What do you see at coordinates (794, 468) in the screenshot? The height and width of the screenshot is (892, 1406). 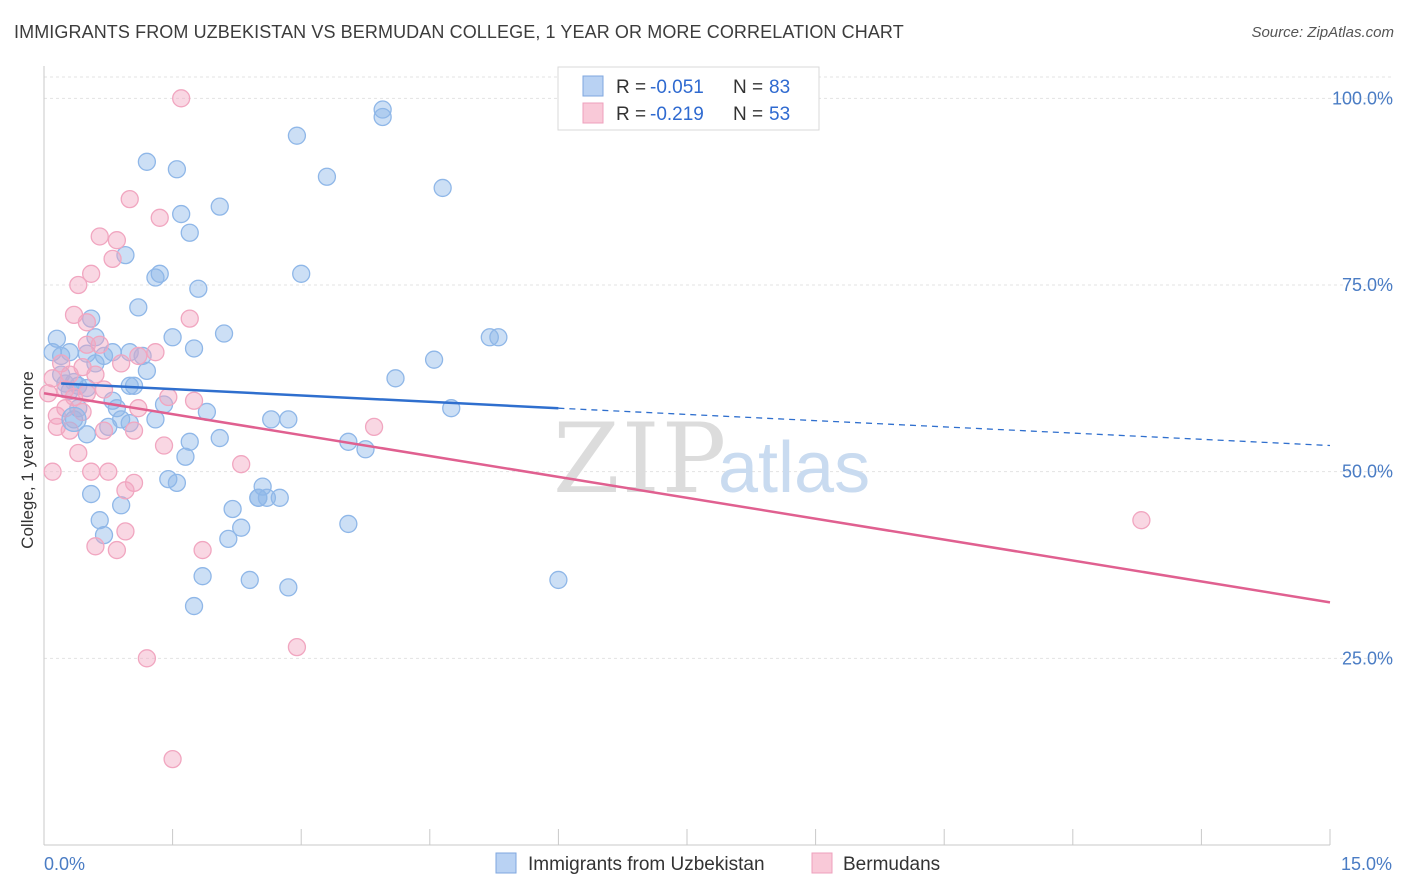 I see `watermark-atlas: atlas` at bounding box center [794, 468].